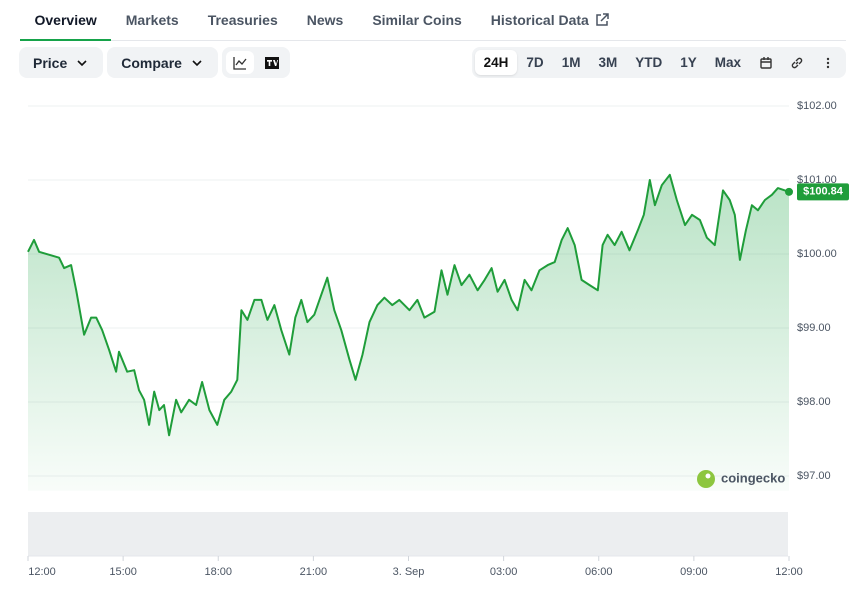 This screenshot has height=600, width=866. I want to click on tab: Markets, so click(152, 20).